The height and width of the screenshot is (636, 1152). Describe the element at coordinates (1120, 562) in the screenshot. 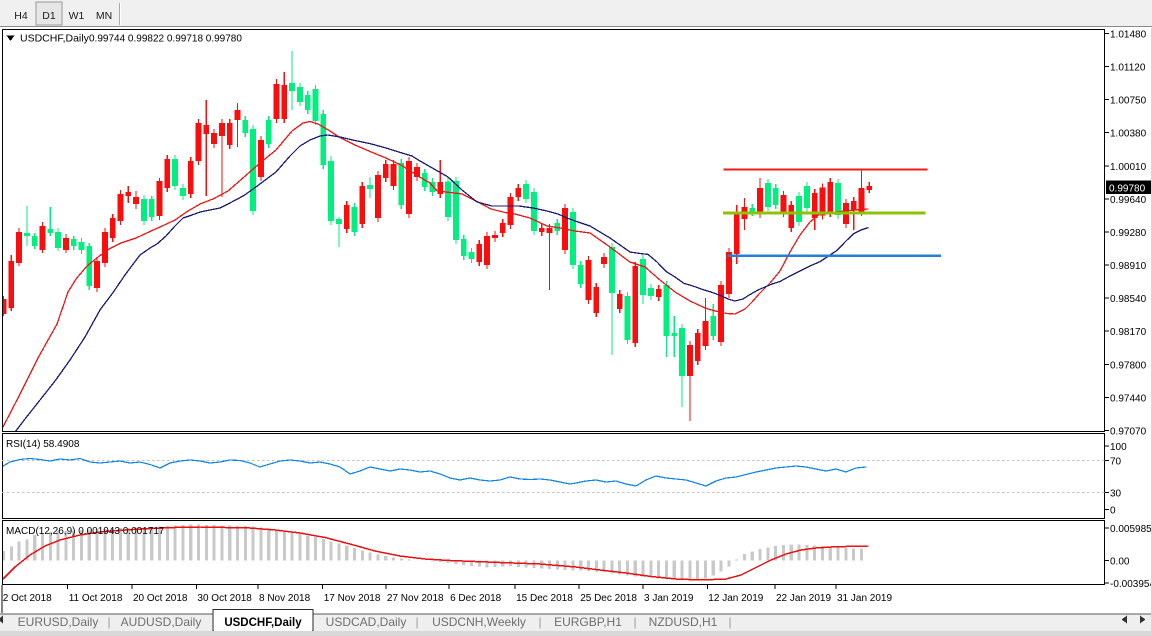

I see `svg-text: 0.00` at that location.